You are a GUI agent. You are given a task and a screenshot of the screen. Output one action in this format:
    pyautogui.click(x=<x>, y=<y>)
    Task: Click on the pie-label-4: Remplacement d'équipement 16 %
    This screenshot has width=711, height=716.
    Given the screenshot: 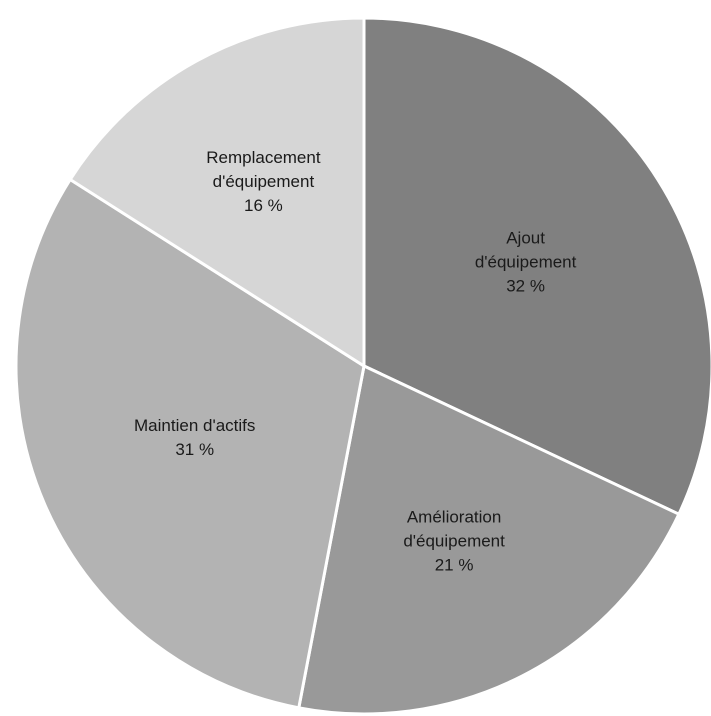 What is the action you would take?
    pyautogui.click(x=263, y=181)
    